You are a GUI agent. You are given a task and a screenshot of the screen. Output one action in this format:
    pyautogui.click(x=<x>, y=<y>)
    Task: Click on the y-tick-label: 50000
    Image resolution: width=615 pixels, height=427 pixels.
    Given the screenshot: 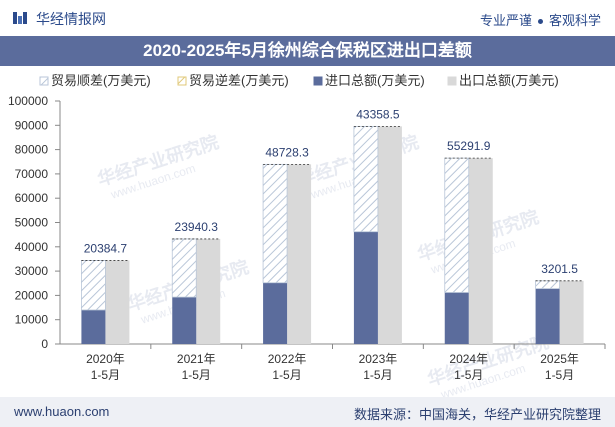 What is the action you would take?
    pyautogui.click(x=32, y=223)
    